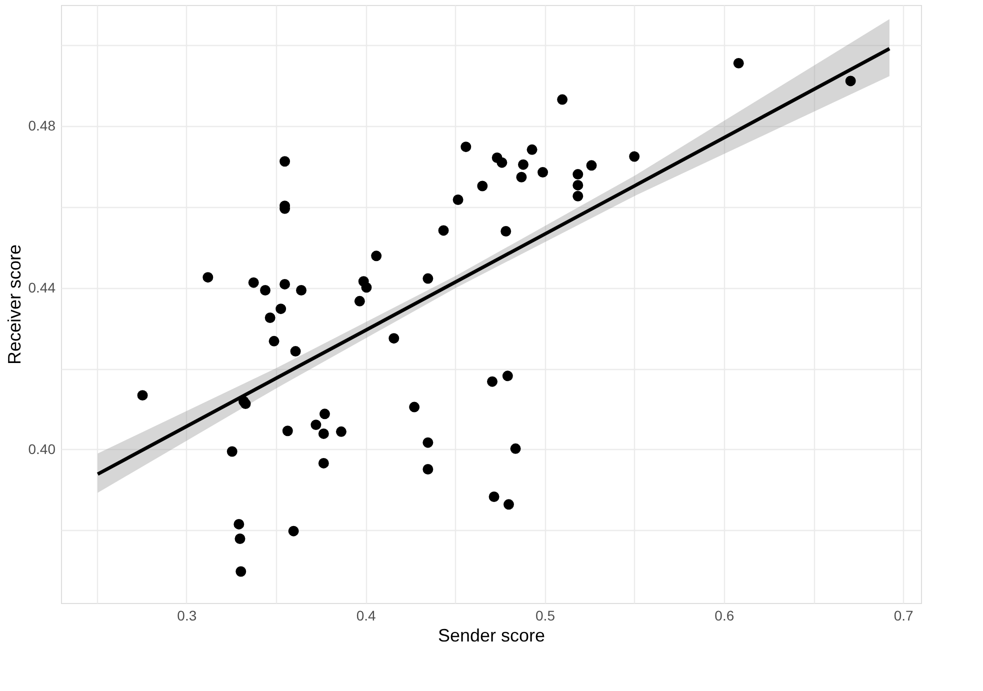 This screenshot has width=983, height=691. Describe the element at coordinates (187, 616) in the screenshot. I see `x-tick-label: 0.3` at that location.